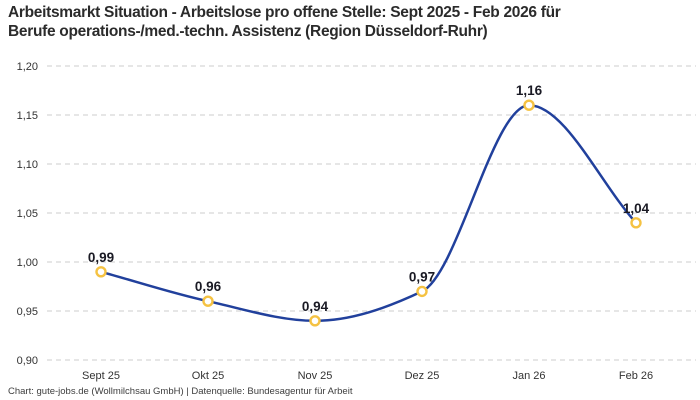 This screenshot has width=700, height=400. I want to click on x-axis-tick-label: Dez 25, so click(422, 376).